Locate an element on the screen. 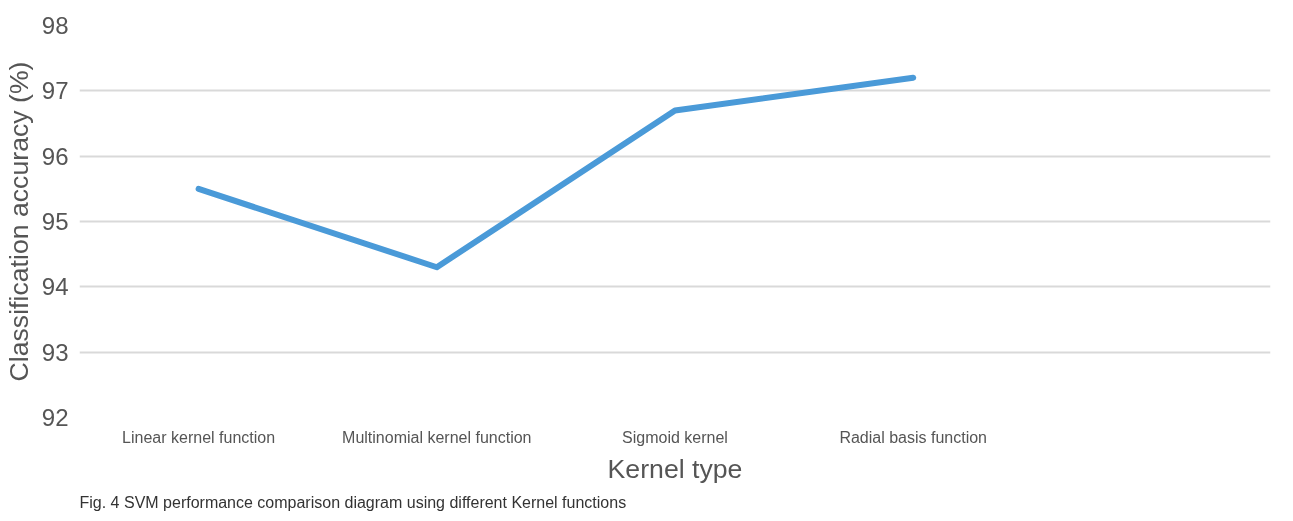 Image resolution: width=1293 pixels, height=521 pixels. x-axis-title: Kernel type is located at coordinates (675, 468).